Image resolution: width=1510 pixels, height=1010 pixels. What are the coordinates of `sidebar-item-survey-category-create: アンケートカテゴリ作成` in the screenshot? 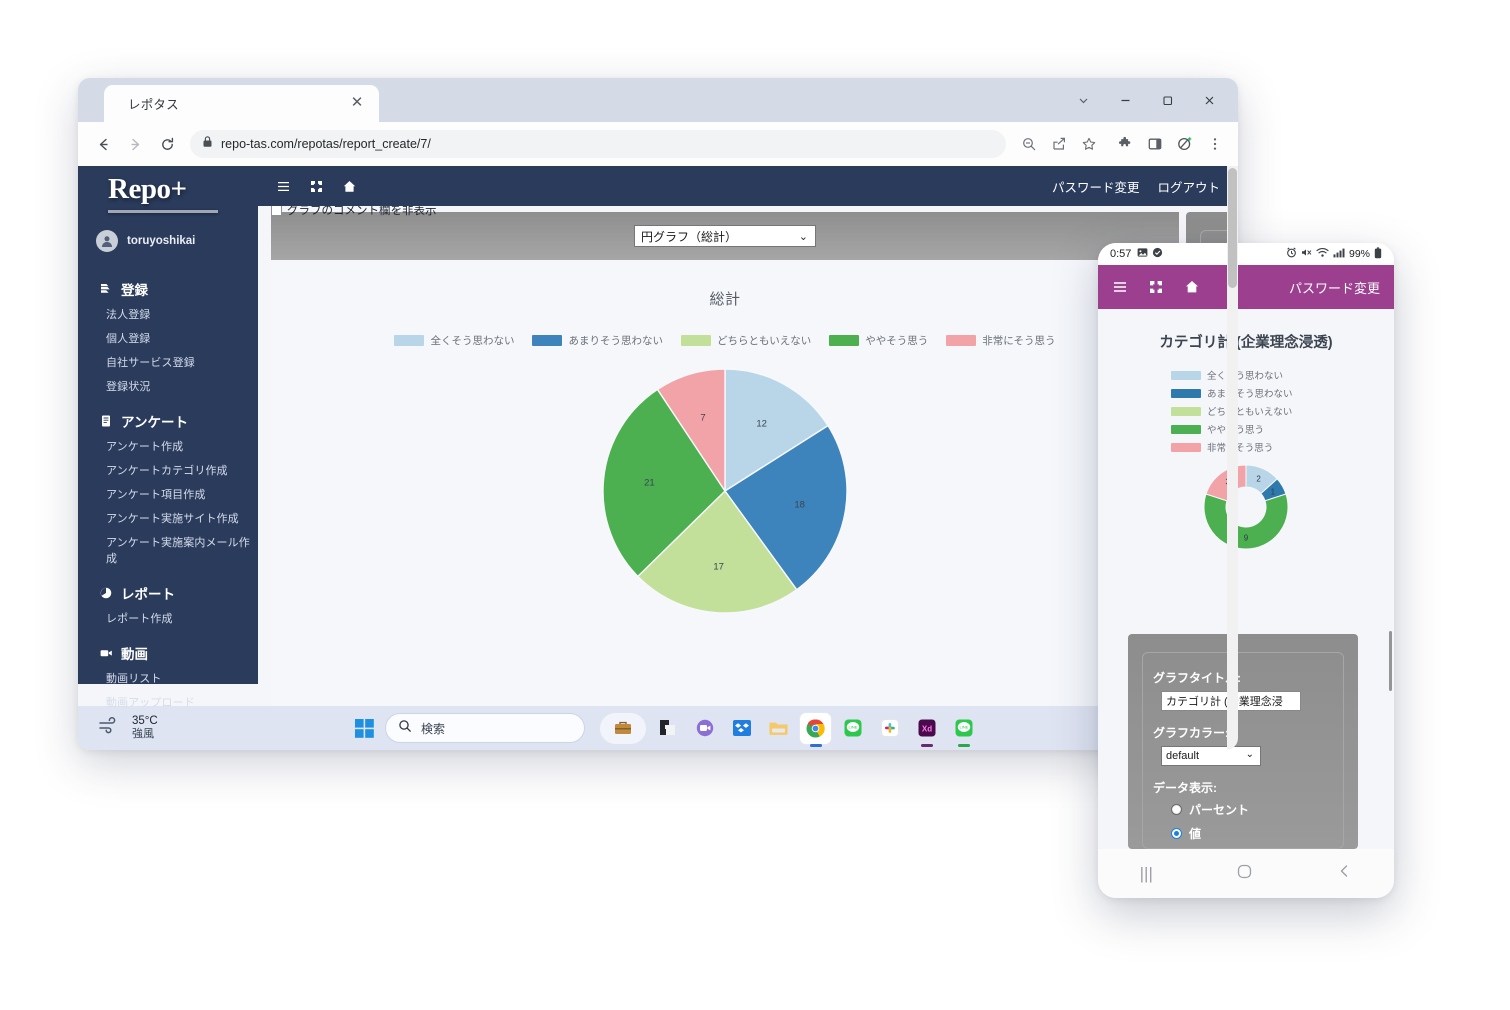 It's located at (167, 471).